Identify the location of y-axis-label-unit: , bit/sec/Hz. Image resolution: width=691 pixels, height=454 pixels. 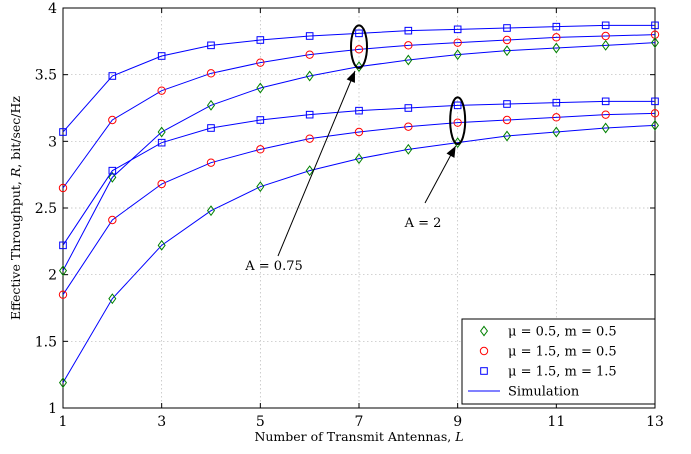
(15, 132).